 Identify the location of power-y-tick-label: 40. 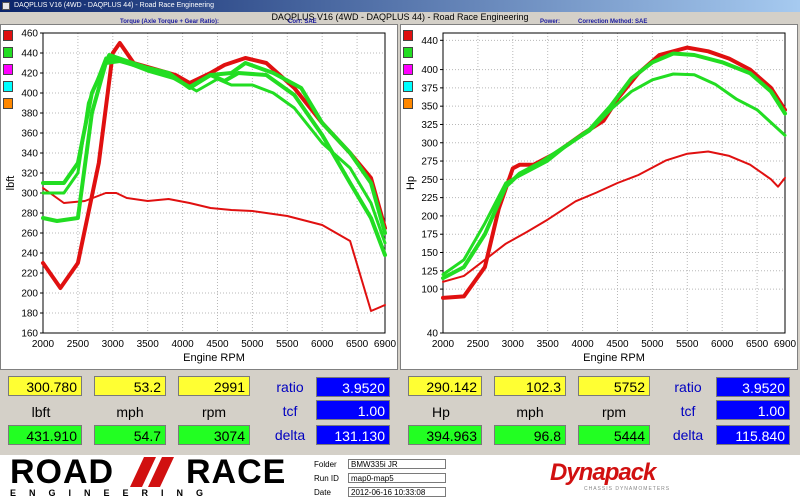
(433, 334).